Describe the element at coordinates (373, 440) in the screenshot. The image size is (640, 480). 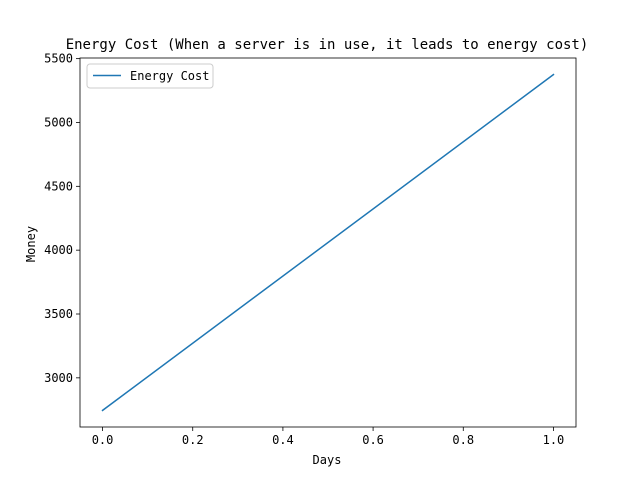
I see `x-tick-label: 0.6` at that location.